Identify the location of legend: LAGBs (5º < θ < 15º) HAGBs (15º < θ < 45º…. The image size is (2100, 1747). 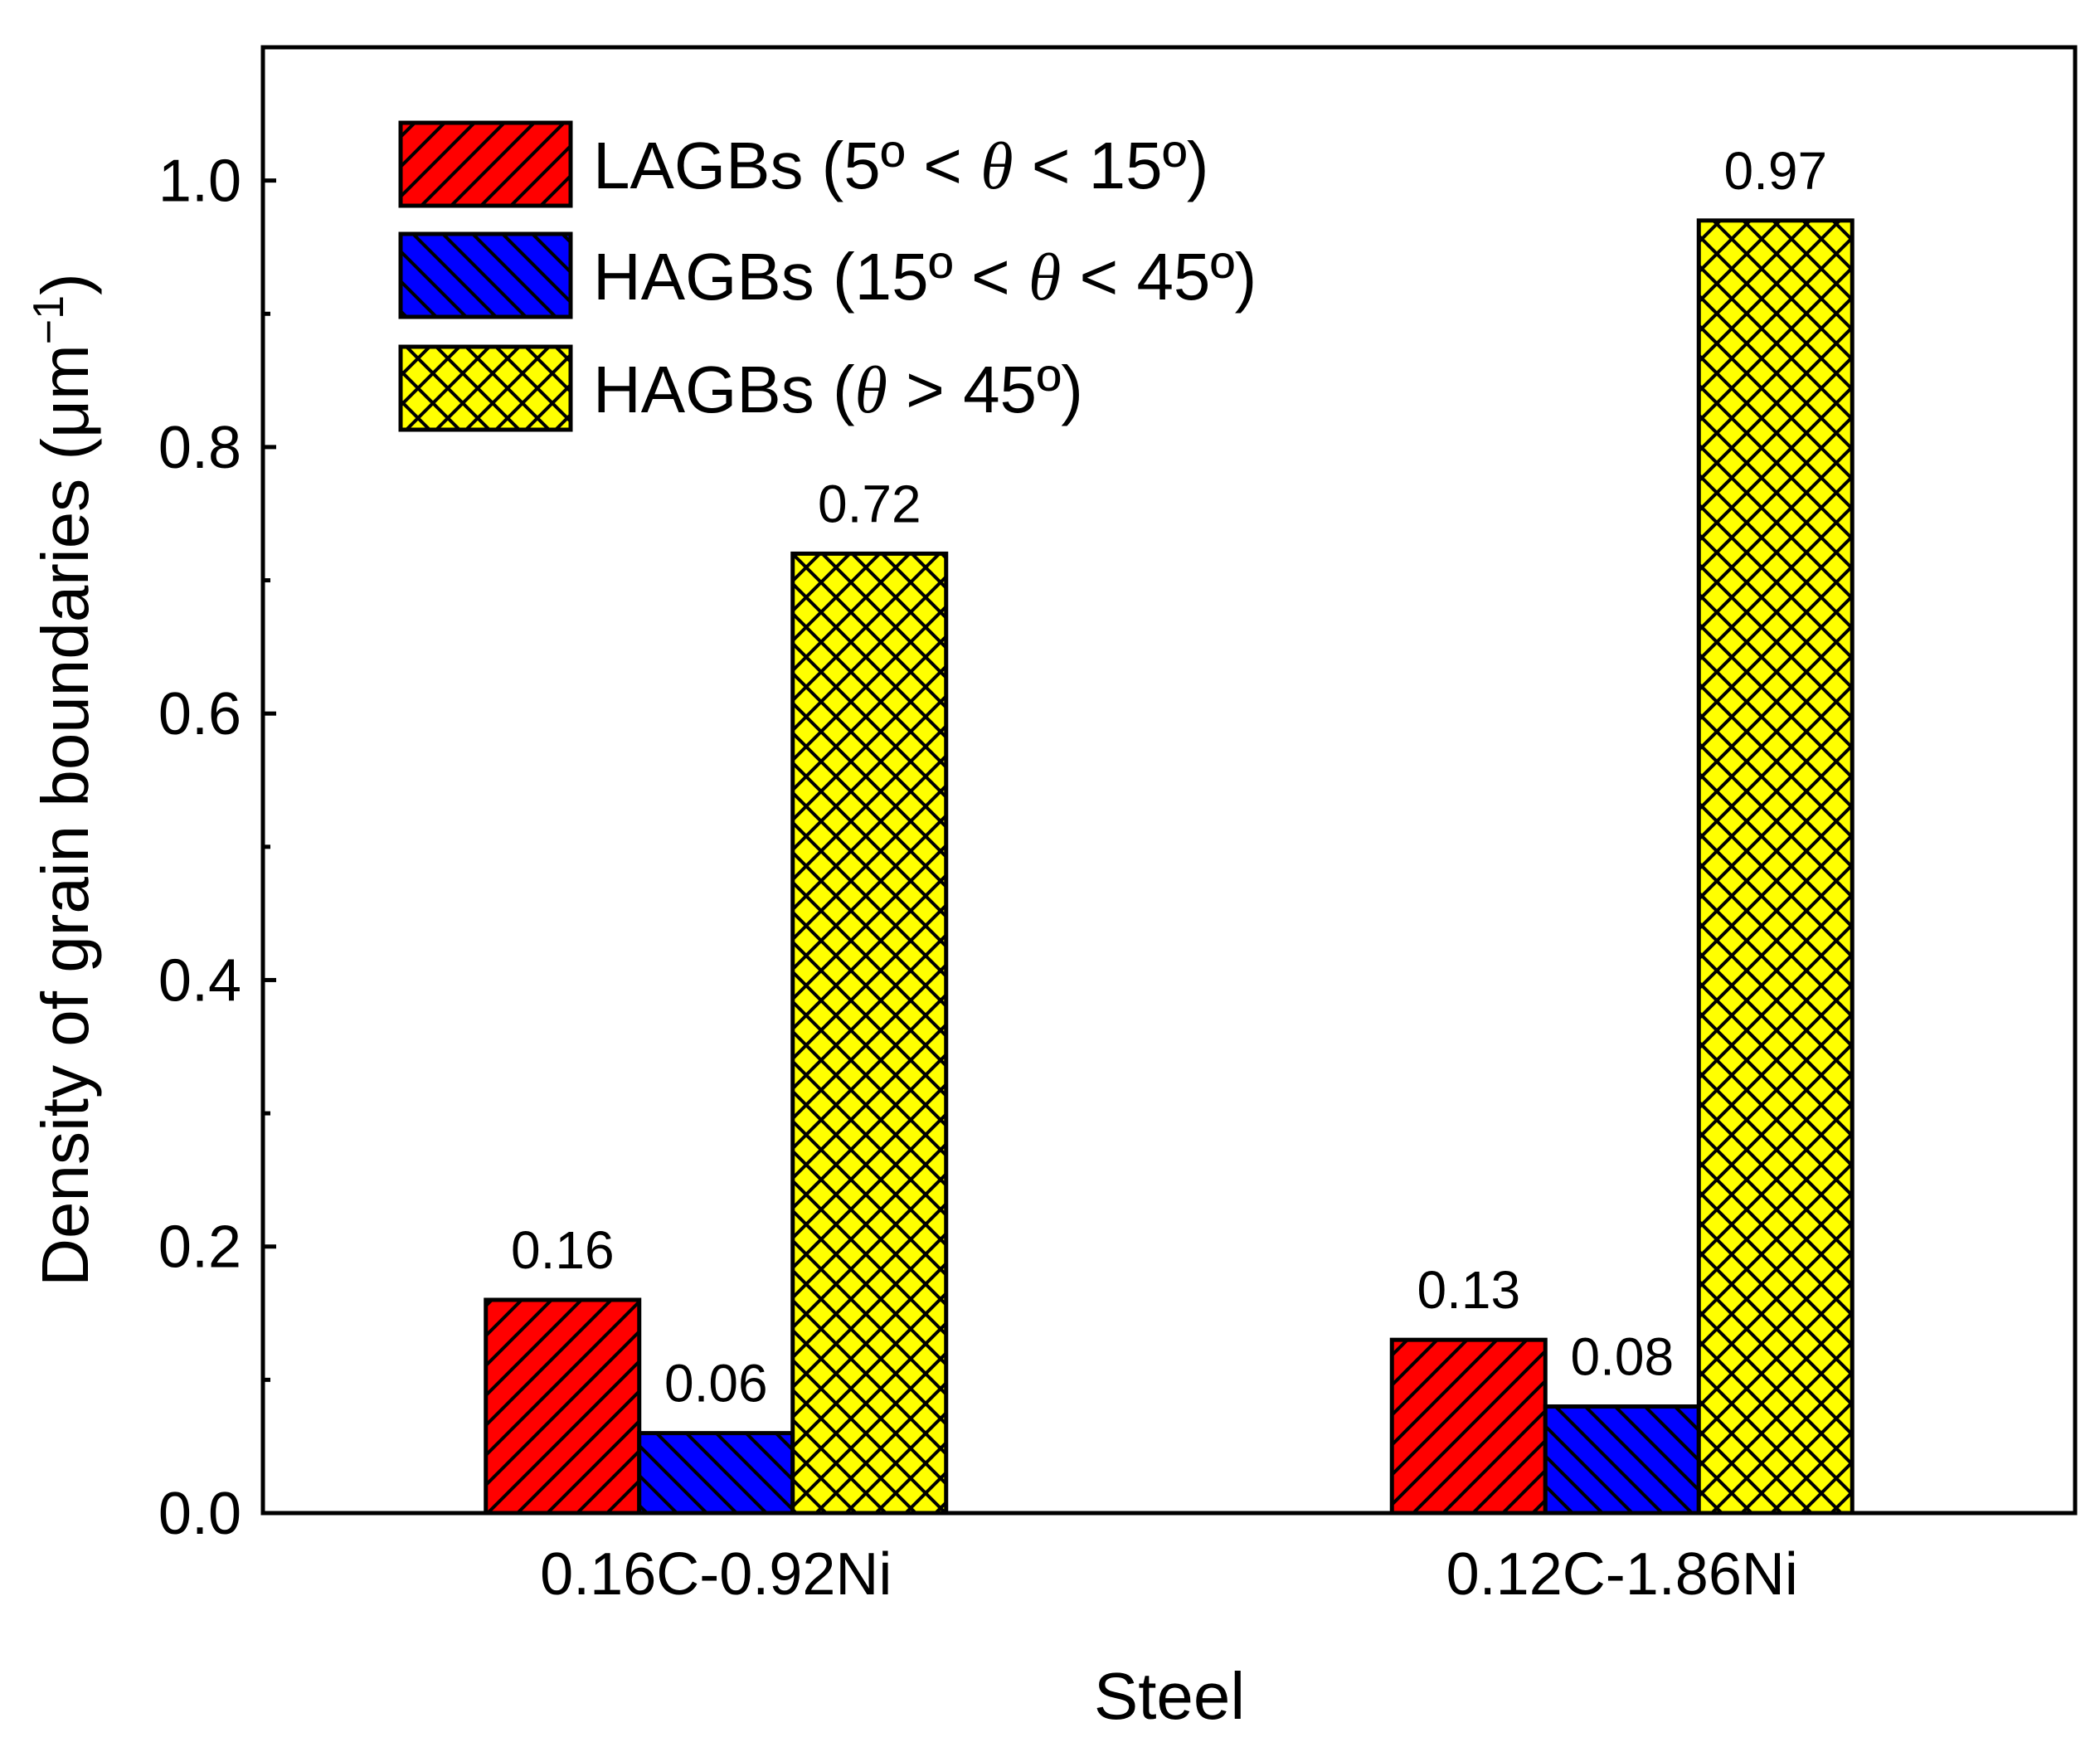
(827, 276).